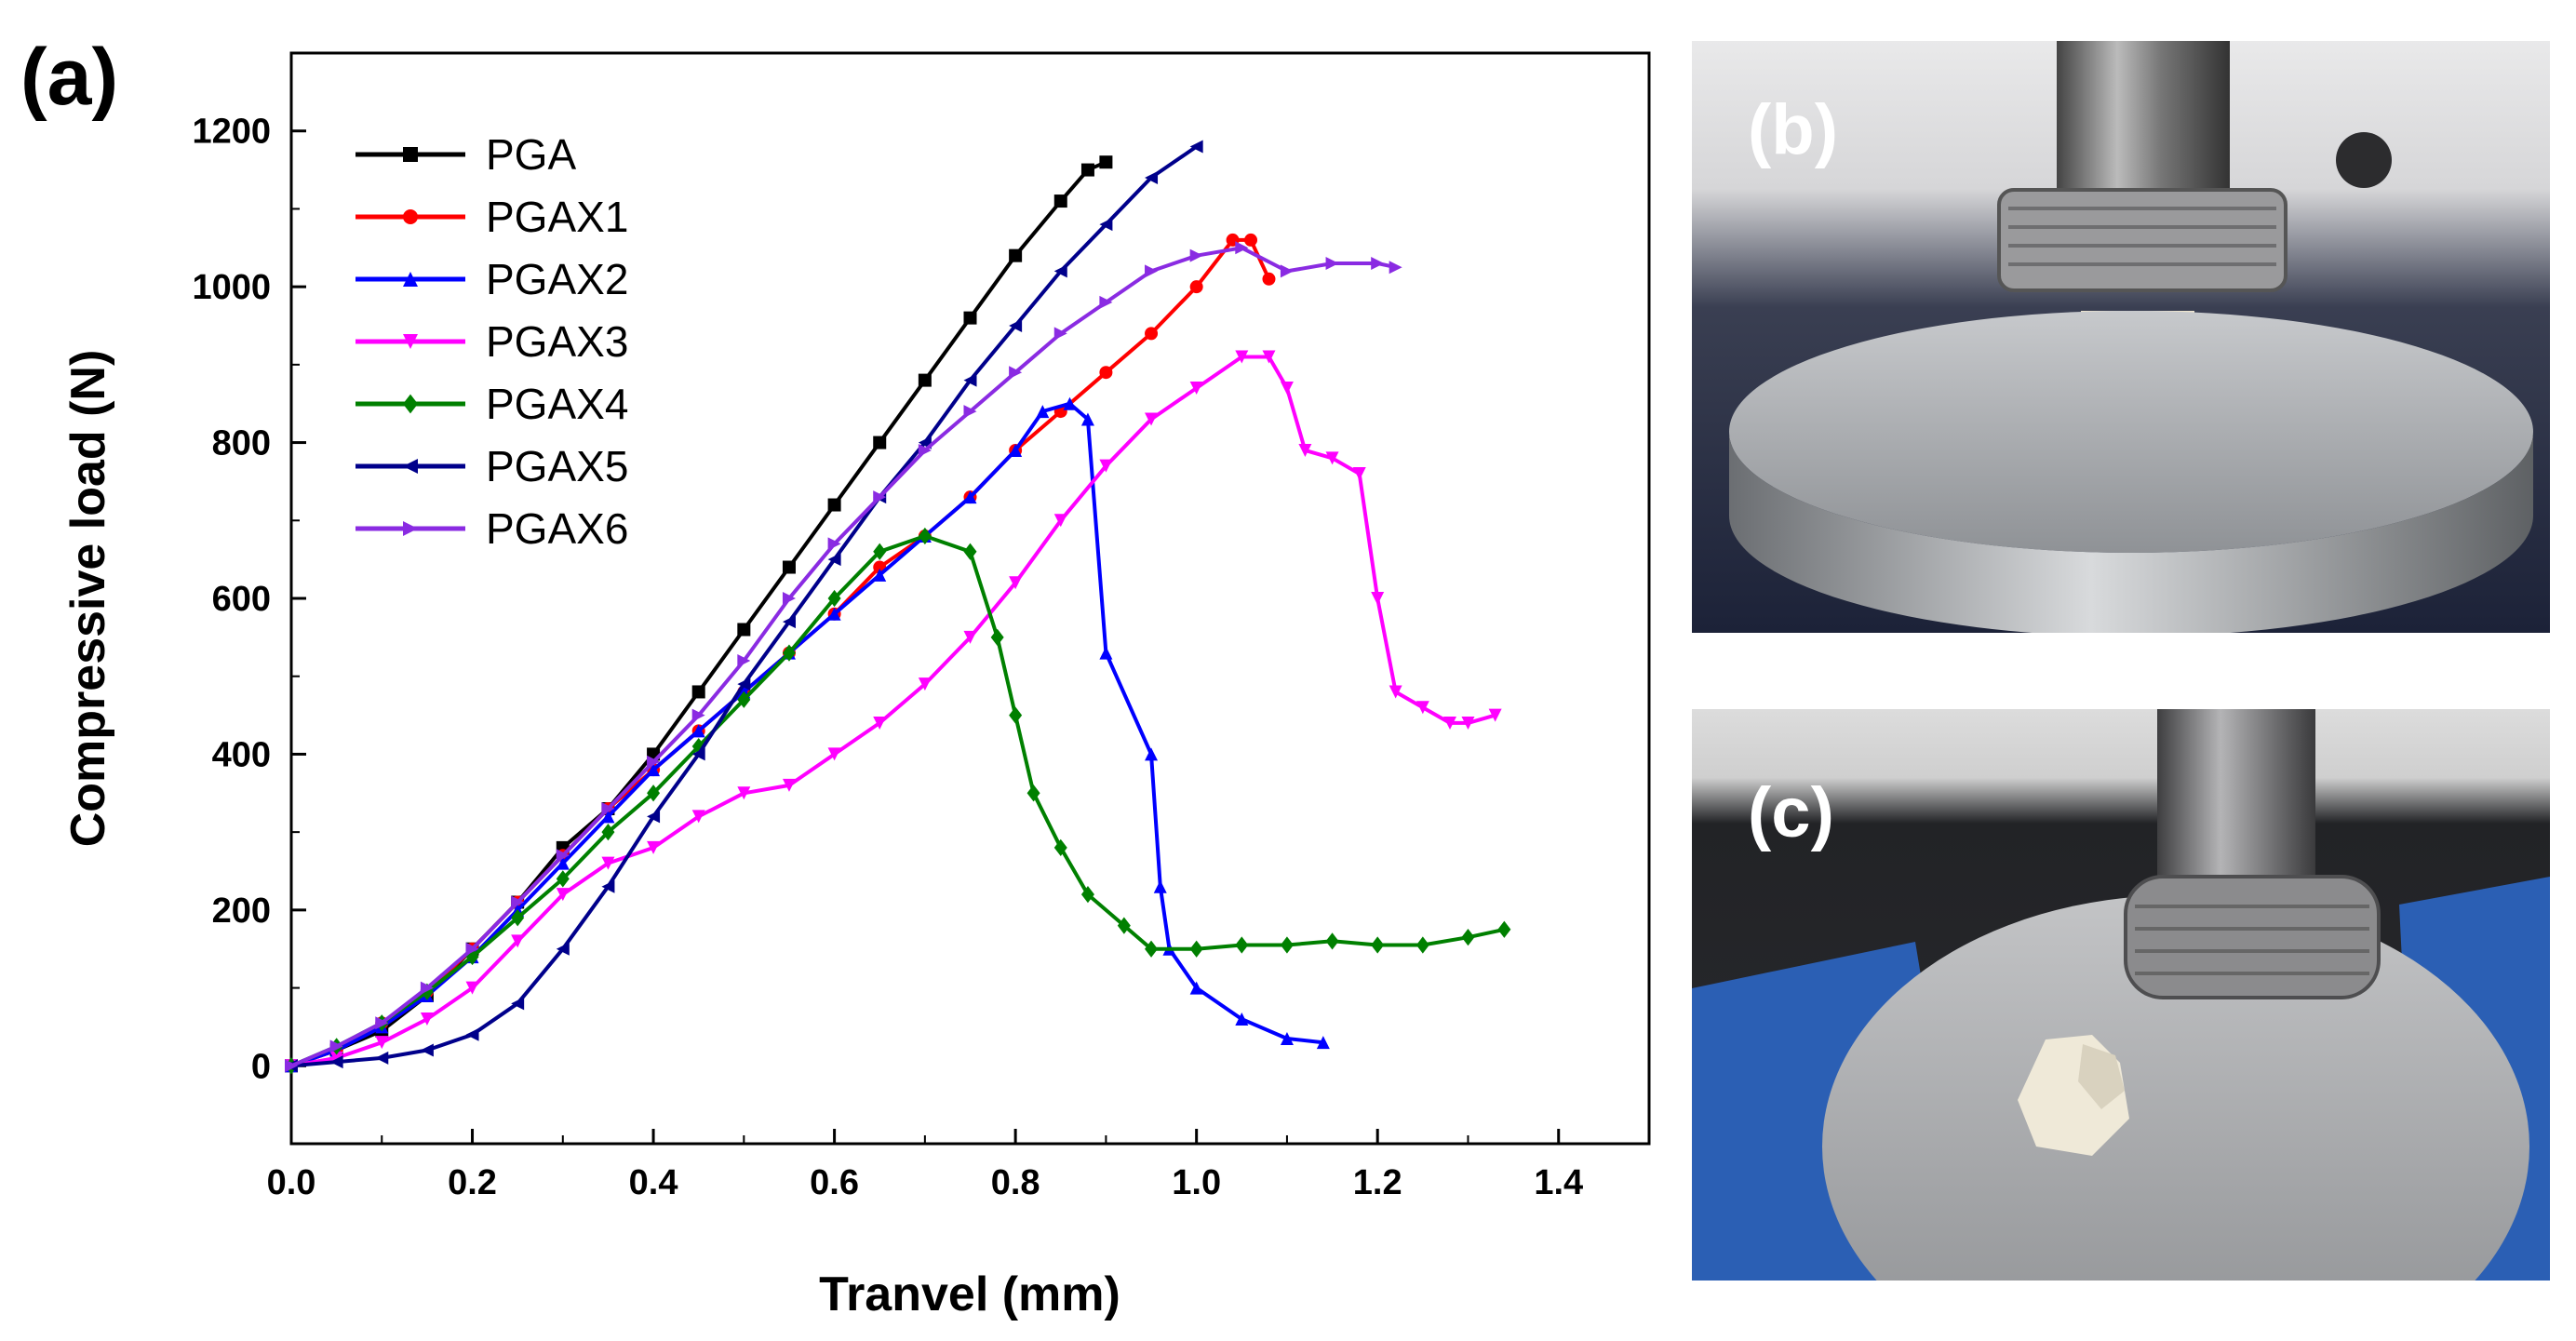 The width and height of the screenshot is (2576, 1341). What do you see at coordinates (531, 154) in the screenshot?
I see `legend-label: PGA` at bounding box center [531, 154].